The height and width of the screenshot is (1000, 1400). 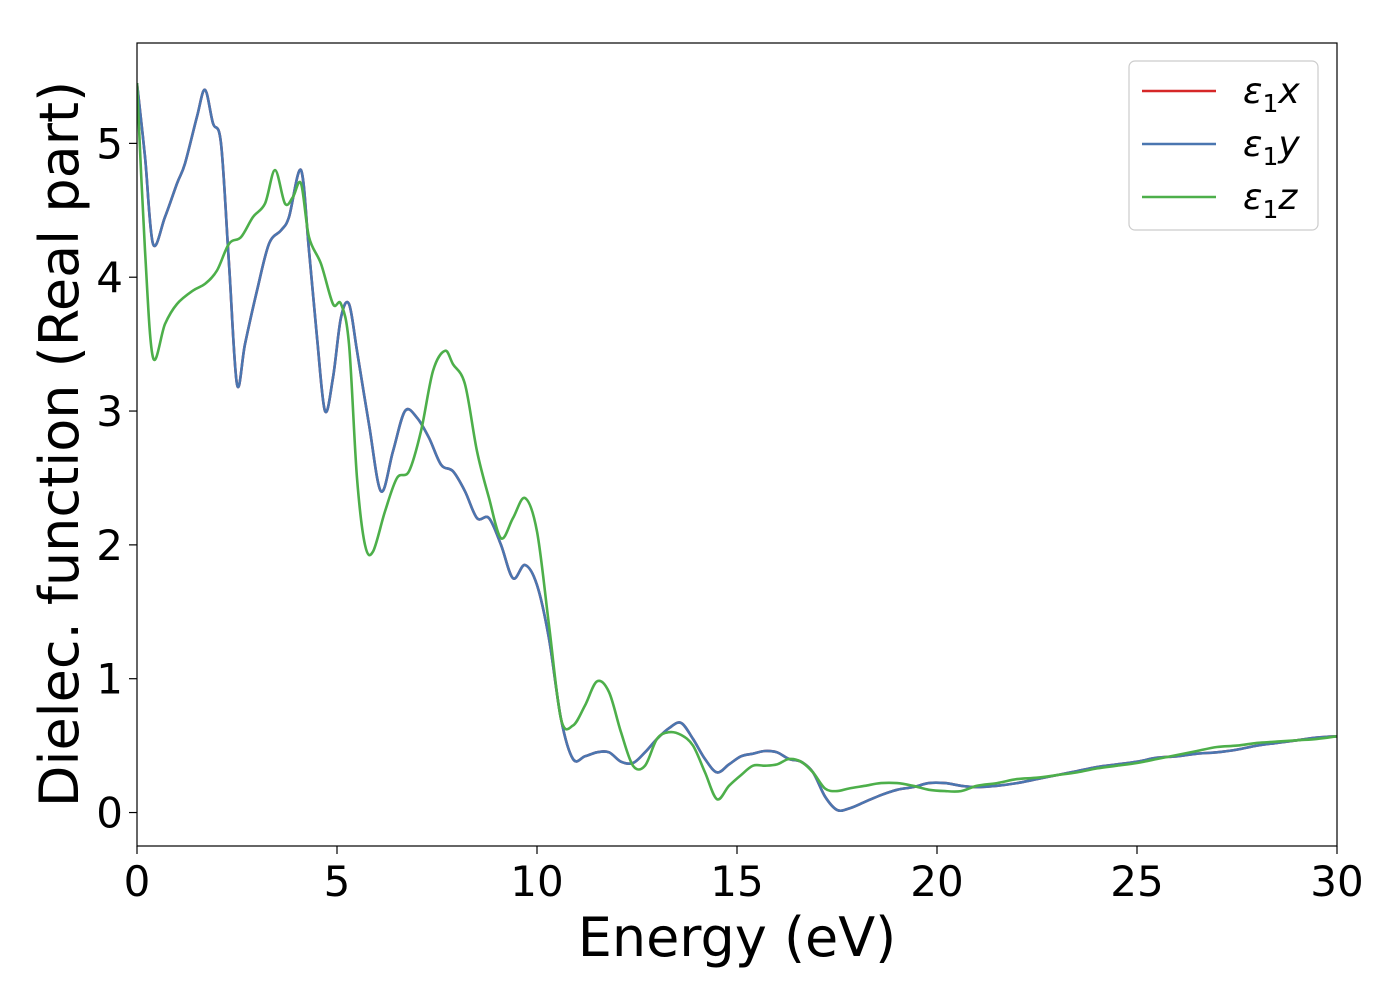 I want to click on x-tick-label: 30, so click(x=1336, y=881).